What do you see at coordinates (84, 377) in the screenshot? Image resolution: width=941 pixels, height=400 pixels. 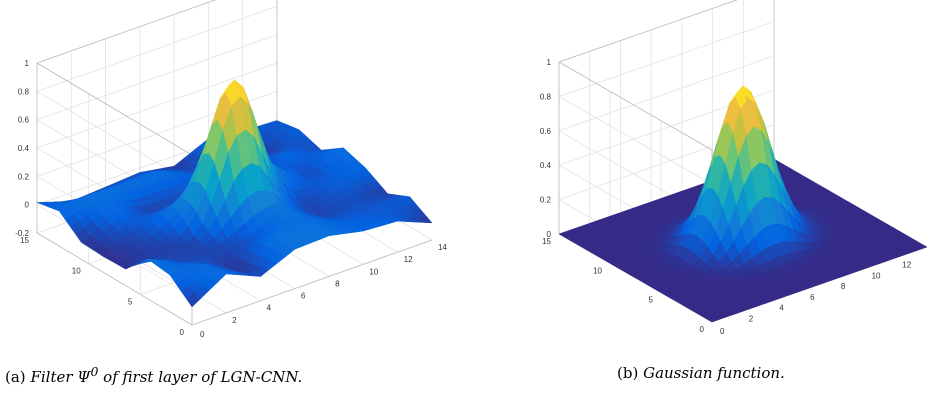 I see `caption-a-symbol: Ψ` at bounding box center [84, 377].